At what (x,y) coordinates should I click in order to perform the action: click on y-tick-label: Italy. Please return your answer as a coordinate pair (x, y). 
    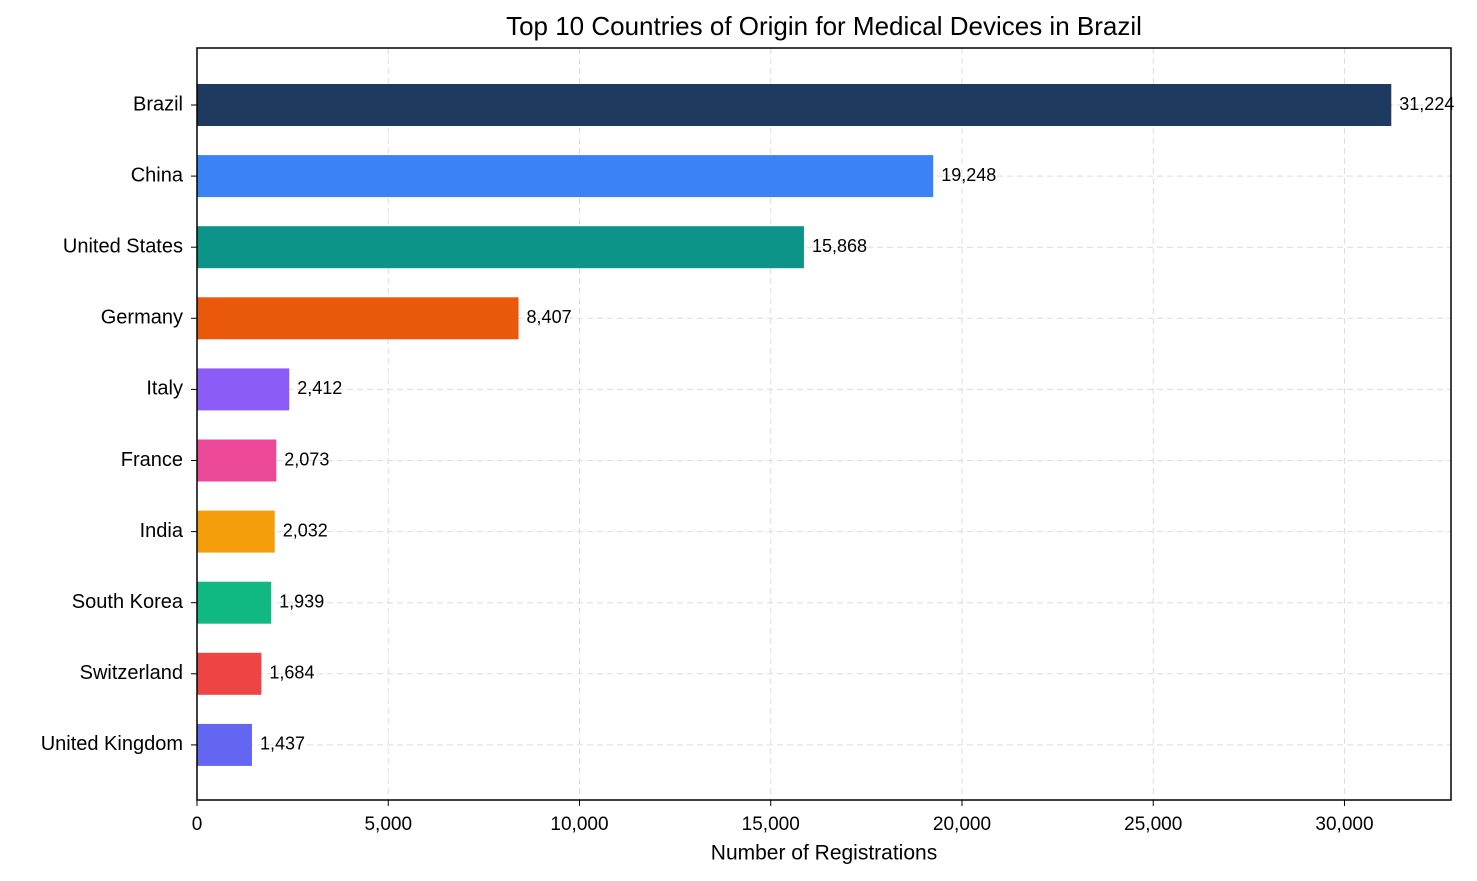
    Looking at the image, I should click on (164, 389).